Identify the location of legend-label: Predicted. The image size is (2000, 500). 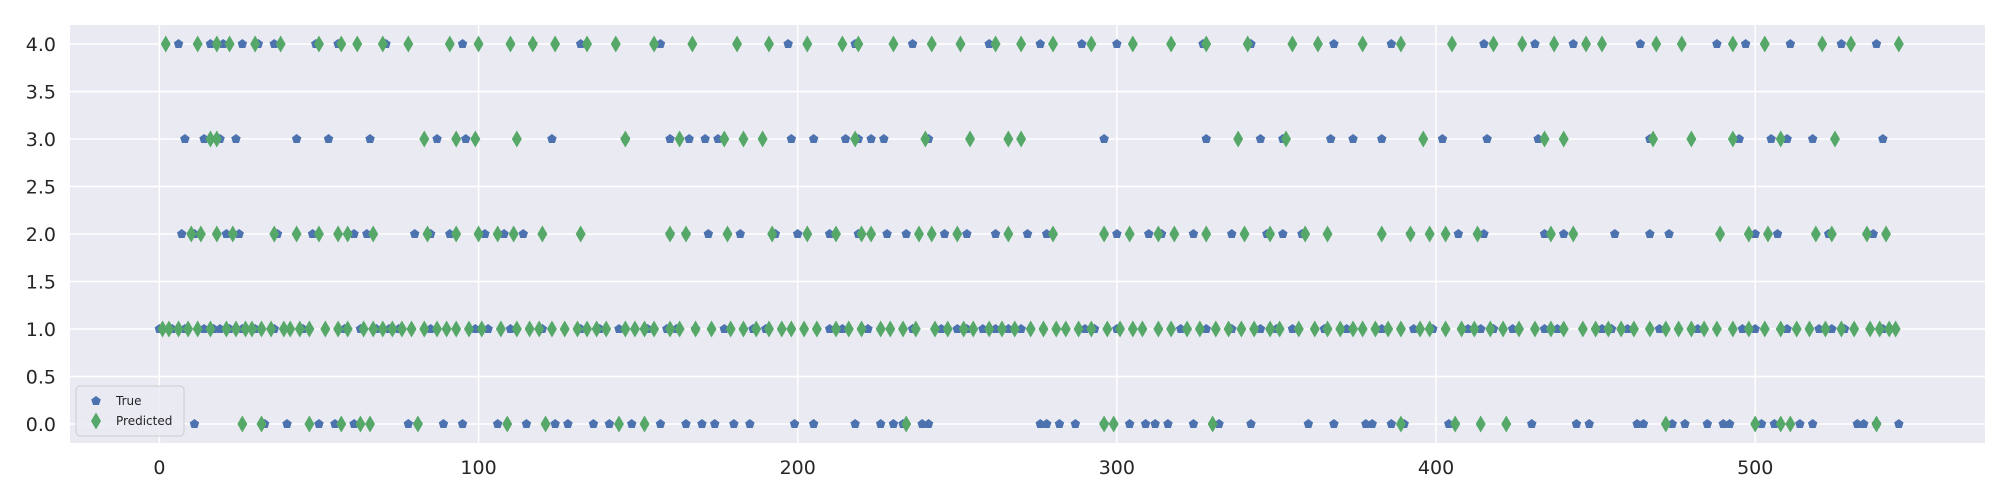
(144, 421).